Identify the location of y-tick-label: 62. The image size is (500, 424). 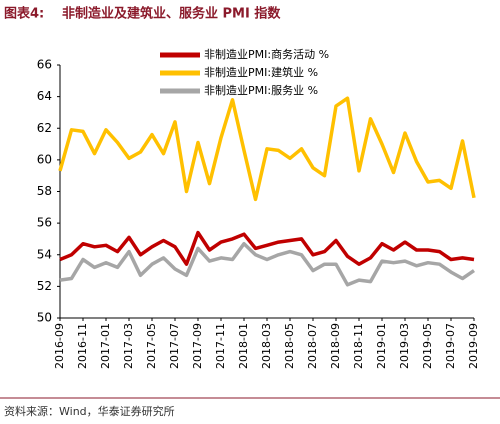
(44, 128).